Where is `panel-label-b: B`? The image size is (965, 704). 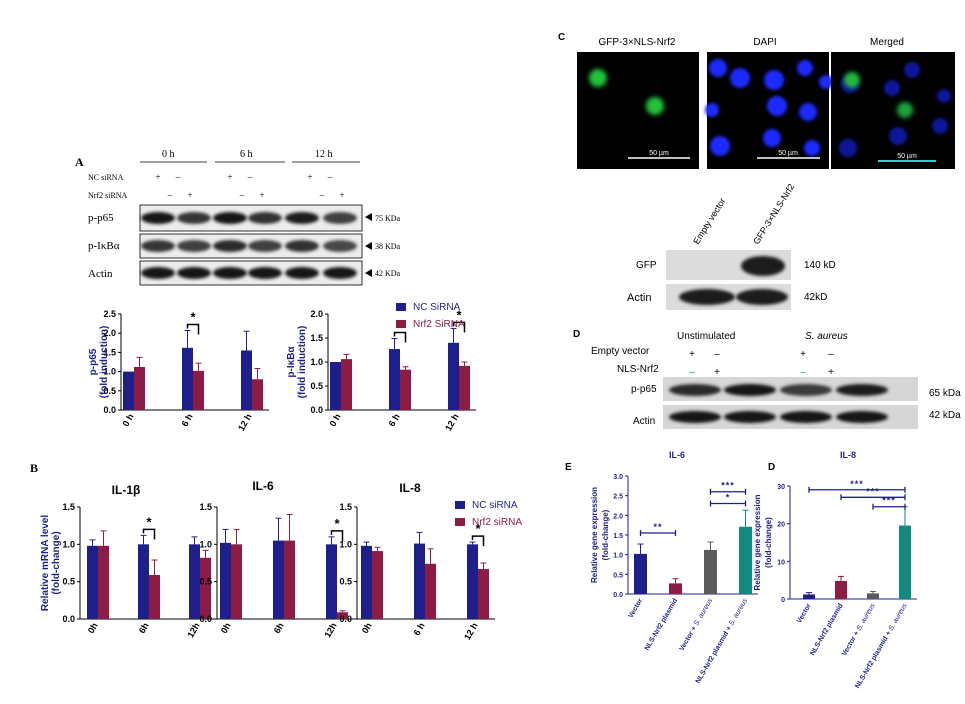 panel-label-b: B is located at coordinates (34, 468).